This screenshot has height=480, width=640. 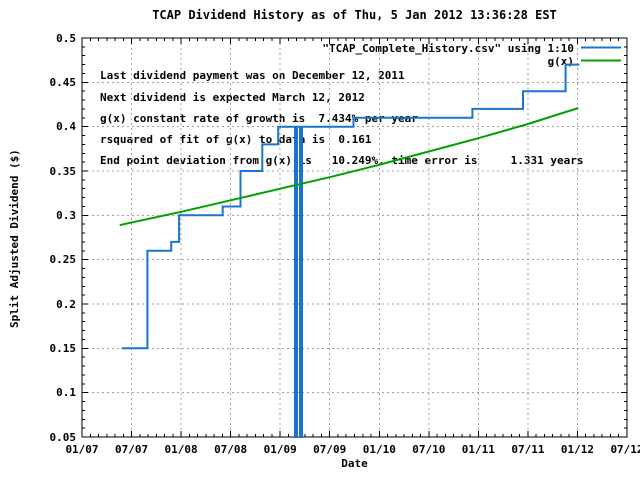 What do you see at coordinates (63, 348) in the screenshot?
I see `y-tick-label: 0.15` at bounding box center [63, 348].